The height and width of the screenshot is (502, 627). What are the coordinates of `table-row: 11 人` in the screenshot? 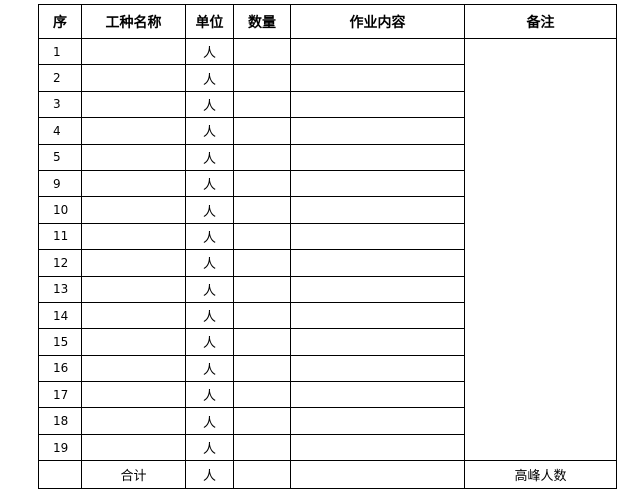 It's located at (327, 236).